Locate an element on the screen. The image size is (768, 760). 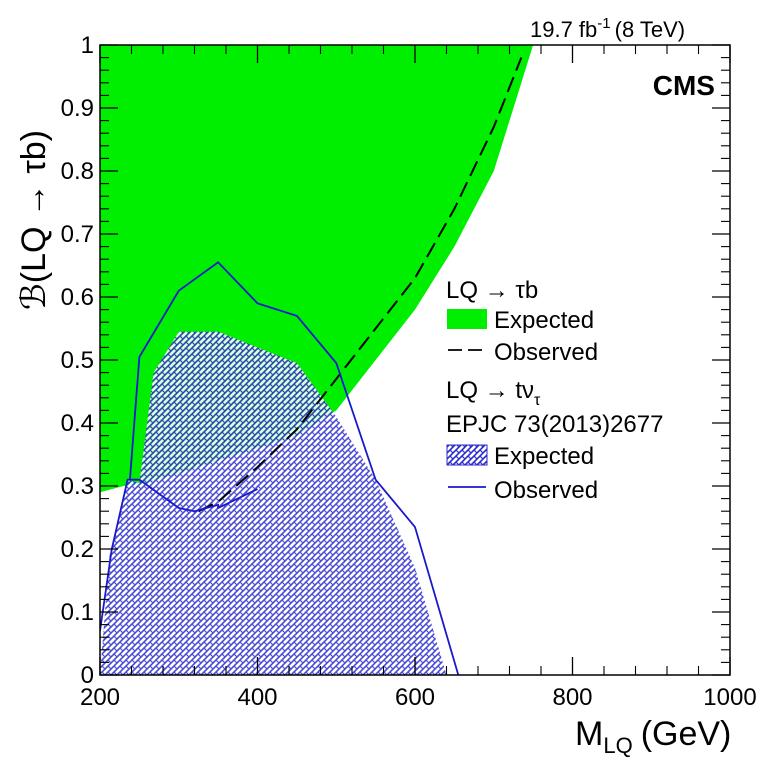
x-tick-label: 600 is located at coordinates (415, 697).